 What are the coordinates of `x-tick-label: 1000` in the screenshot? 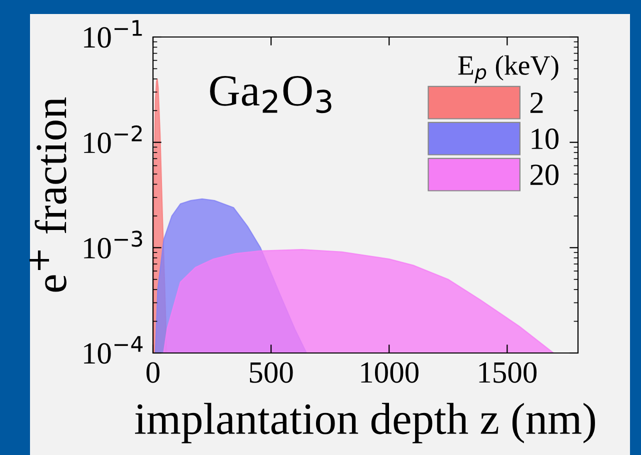 It's located at (389, 372).